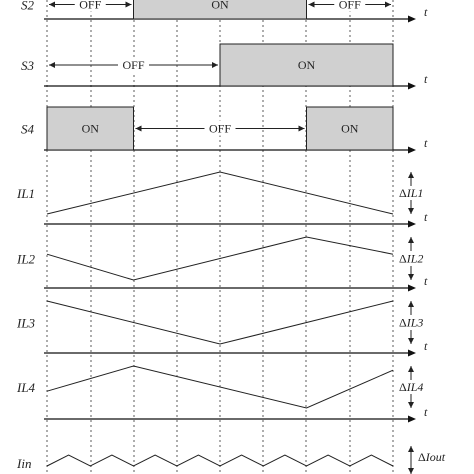  I want to click on switch-row-s3: S3 t OFF ON, so click(224, 66).